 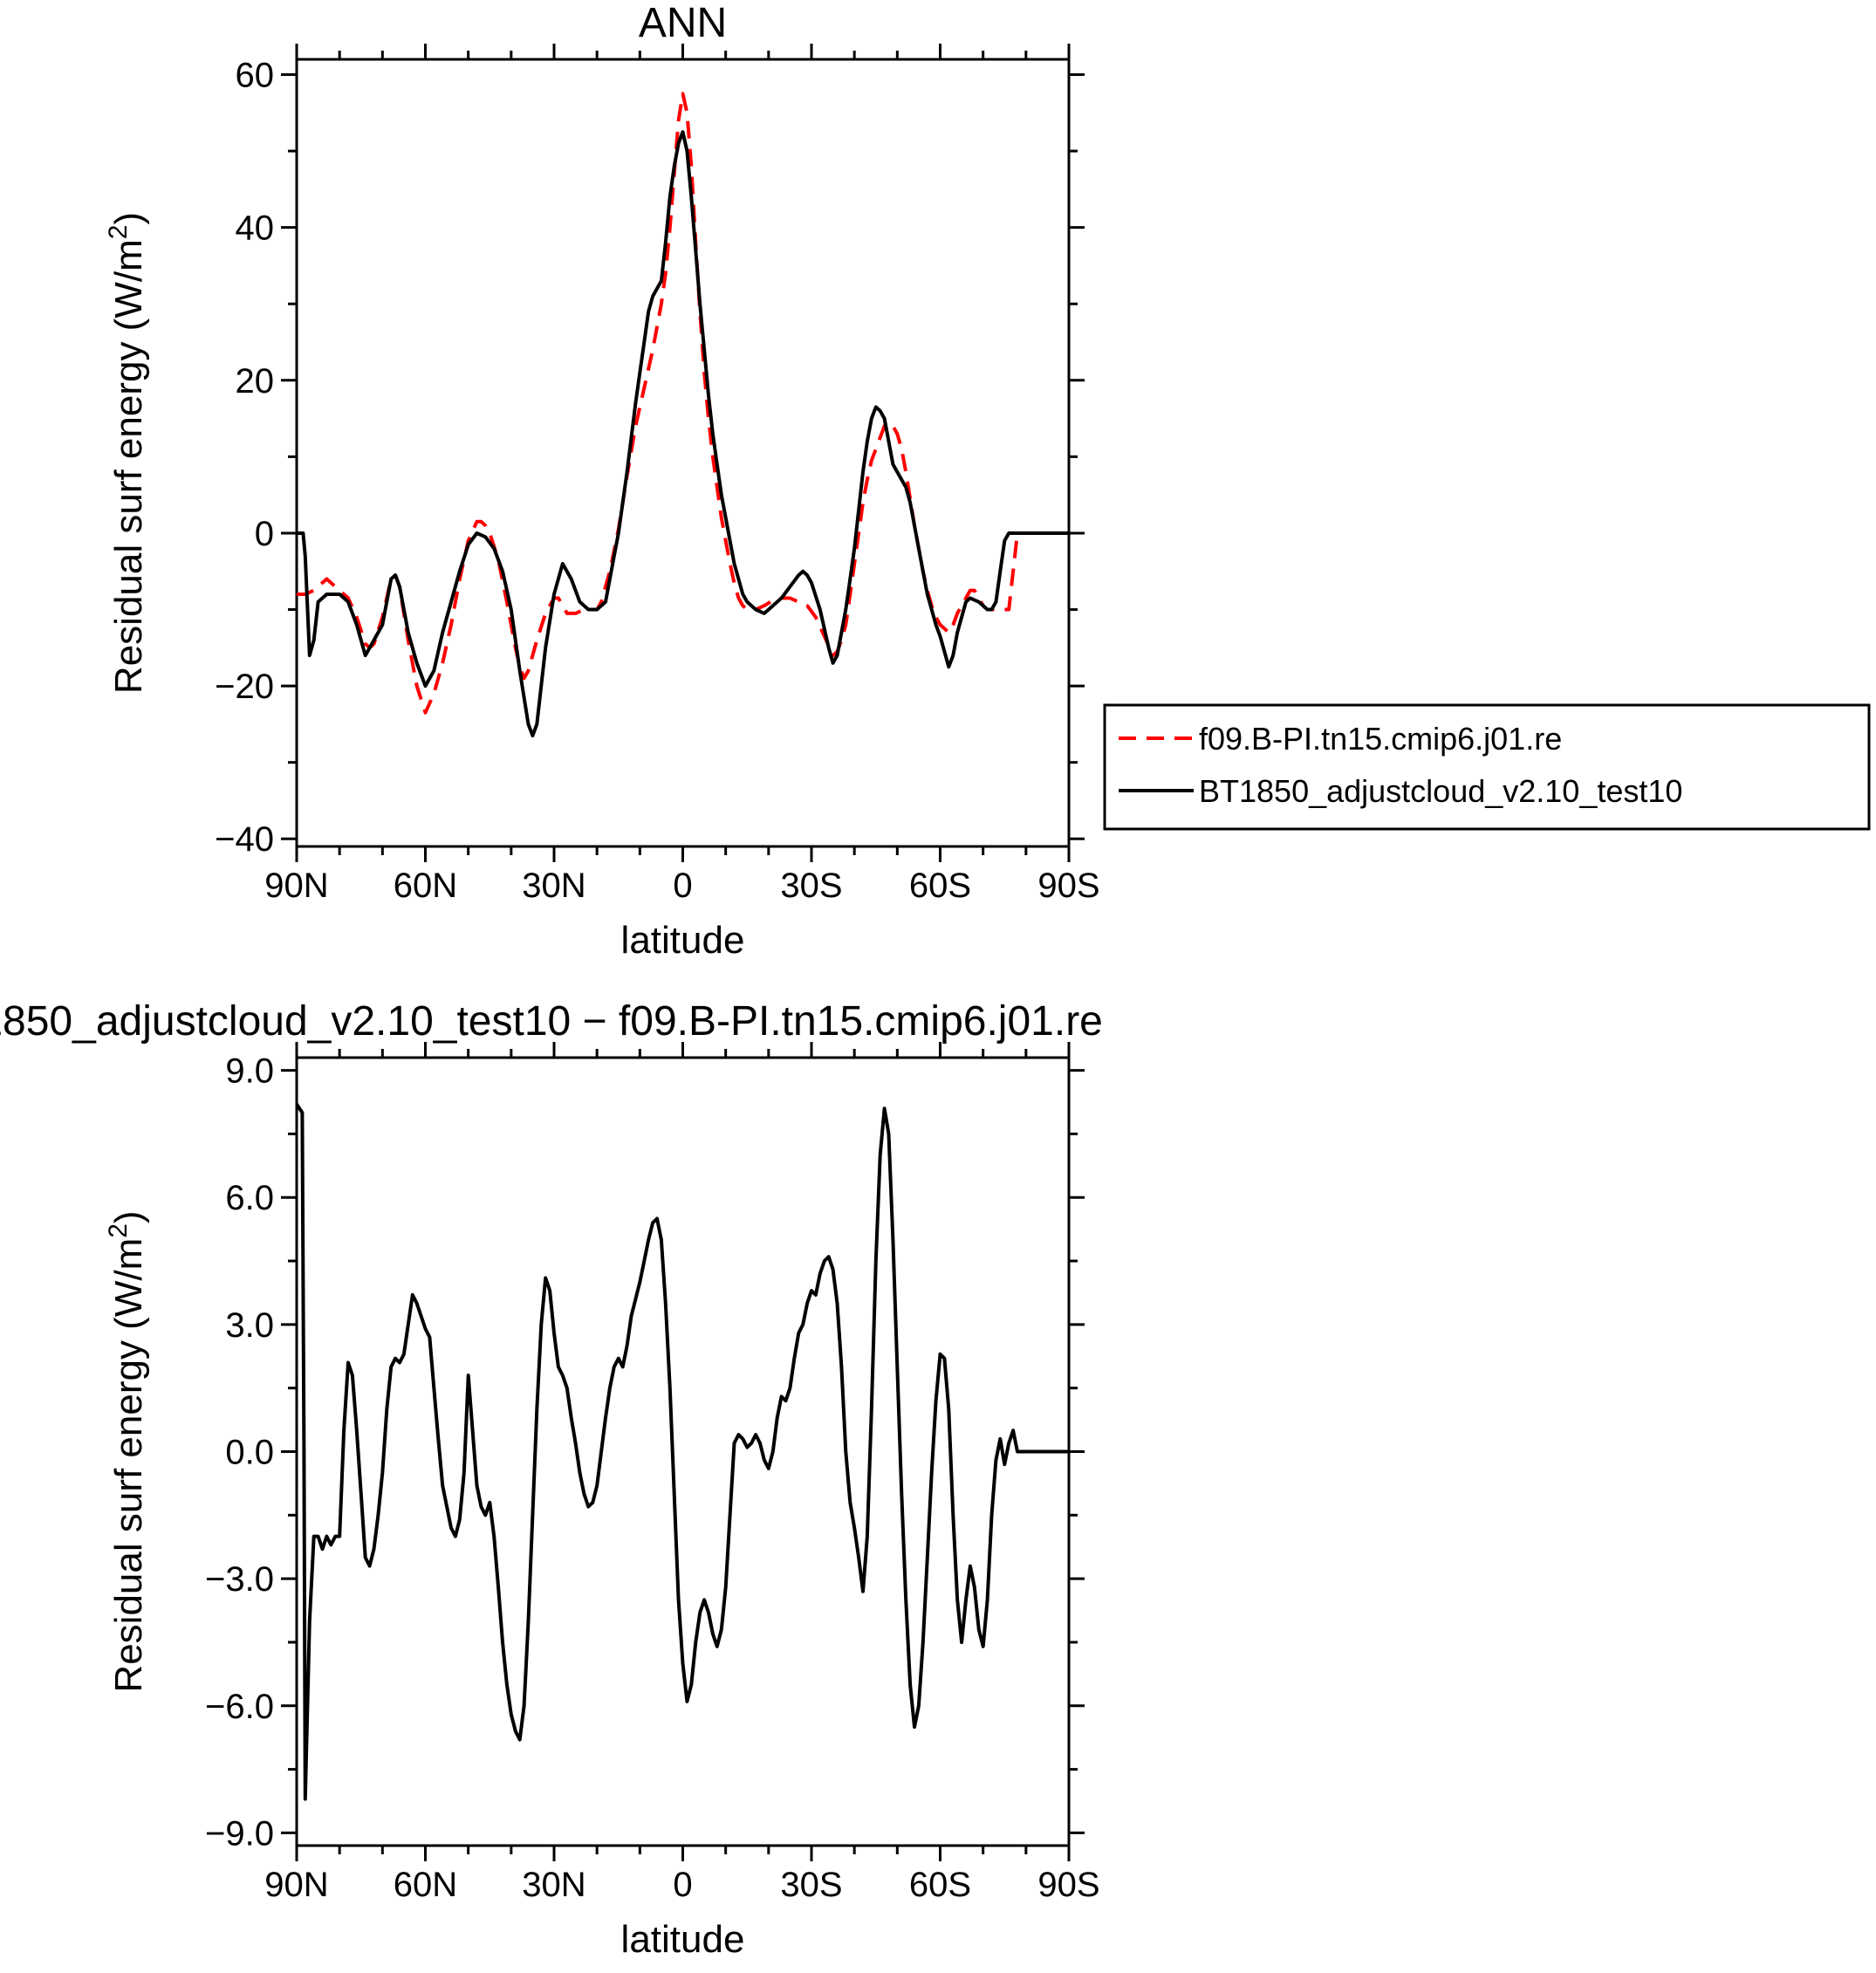 I want to click on chart-title-ann: ANN, so click(x=683, y=23).